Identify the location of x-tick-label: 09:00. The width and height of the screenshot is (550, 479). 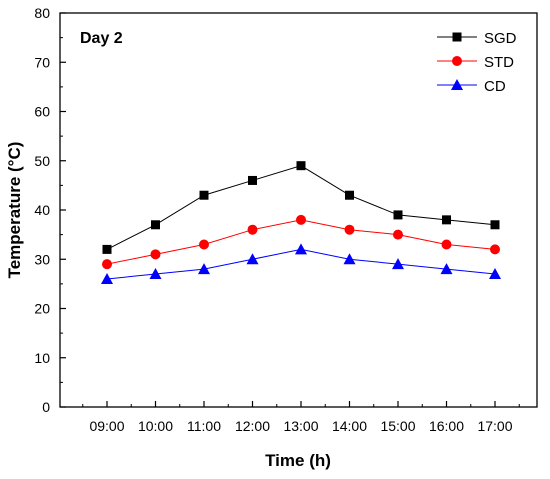
(106, 426).